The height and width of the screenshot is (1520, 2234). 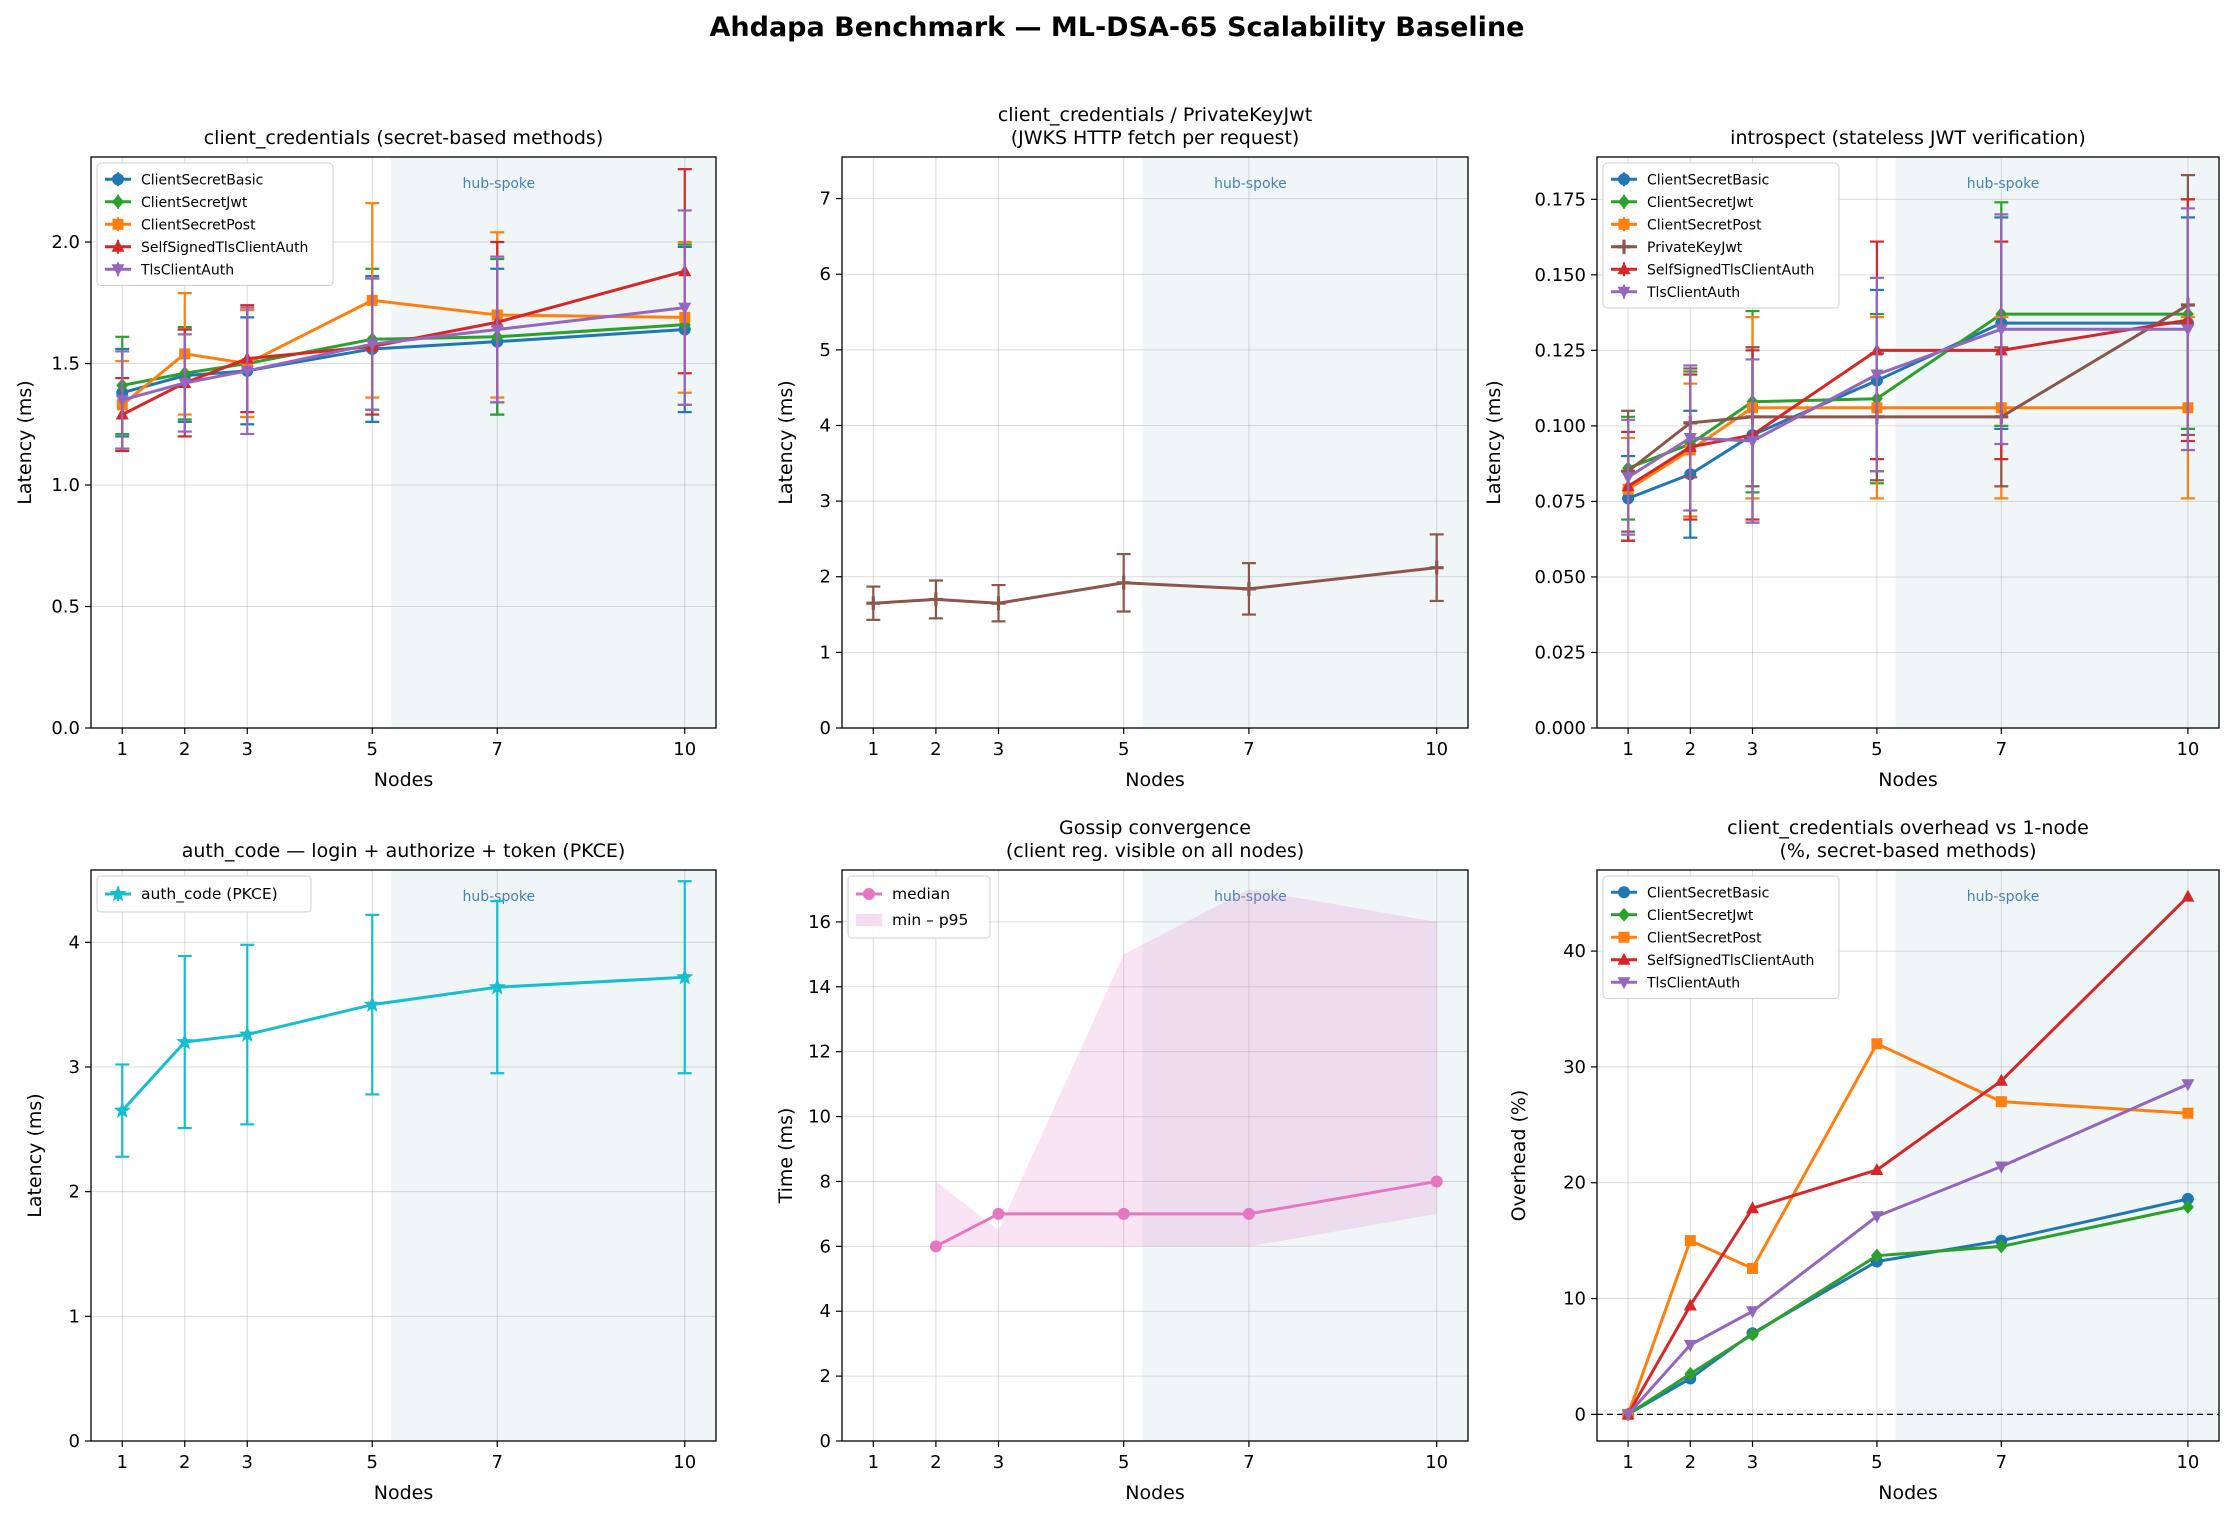 I want to click on y-tick-label: 0.075, so click(x=1560, y=501).